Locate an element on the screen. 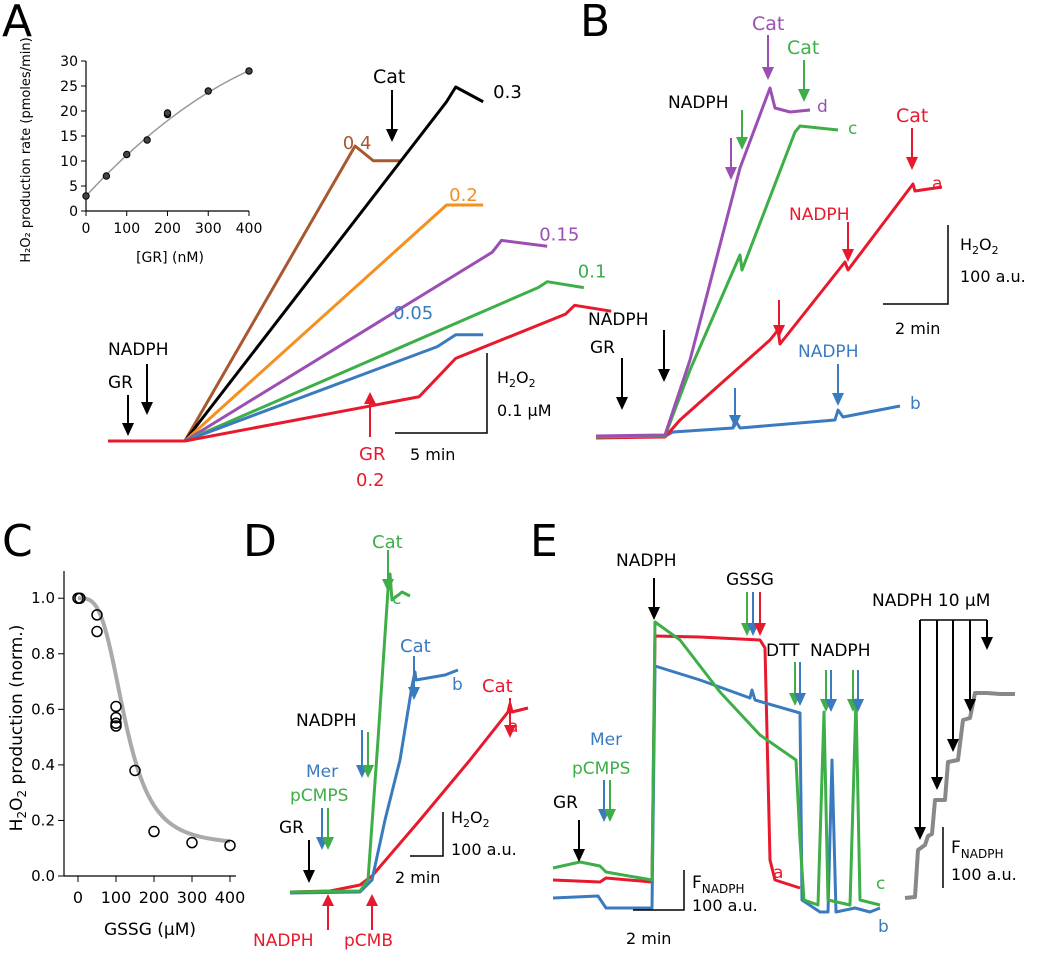 This screenshot has height=956, width=1050. nadph-label-b2: NADPH is located at coordinates (819, 215).